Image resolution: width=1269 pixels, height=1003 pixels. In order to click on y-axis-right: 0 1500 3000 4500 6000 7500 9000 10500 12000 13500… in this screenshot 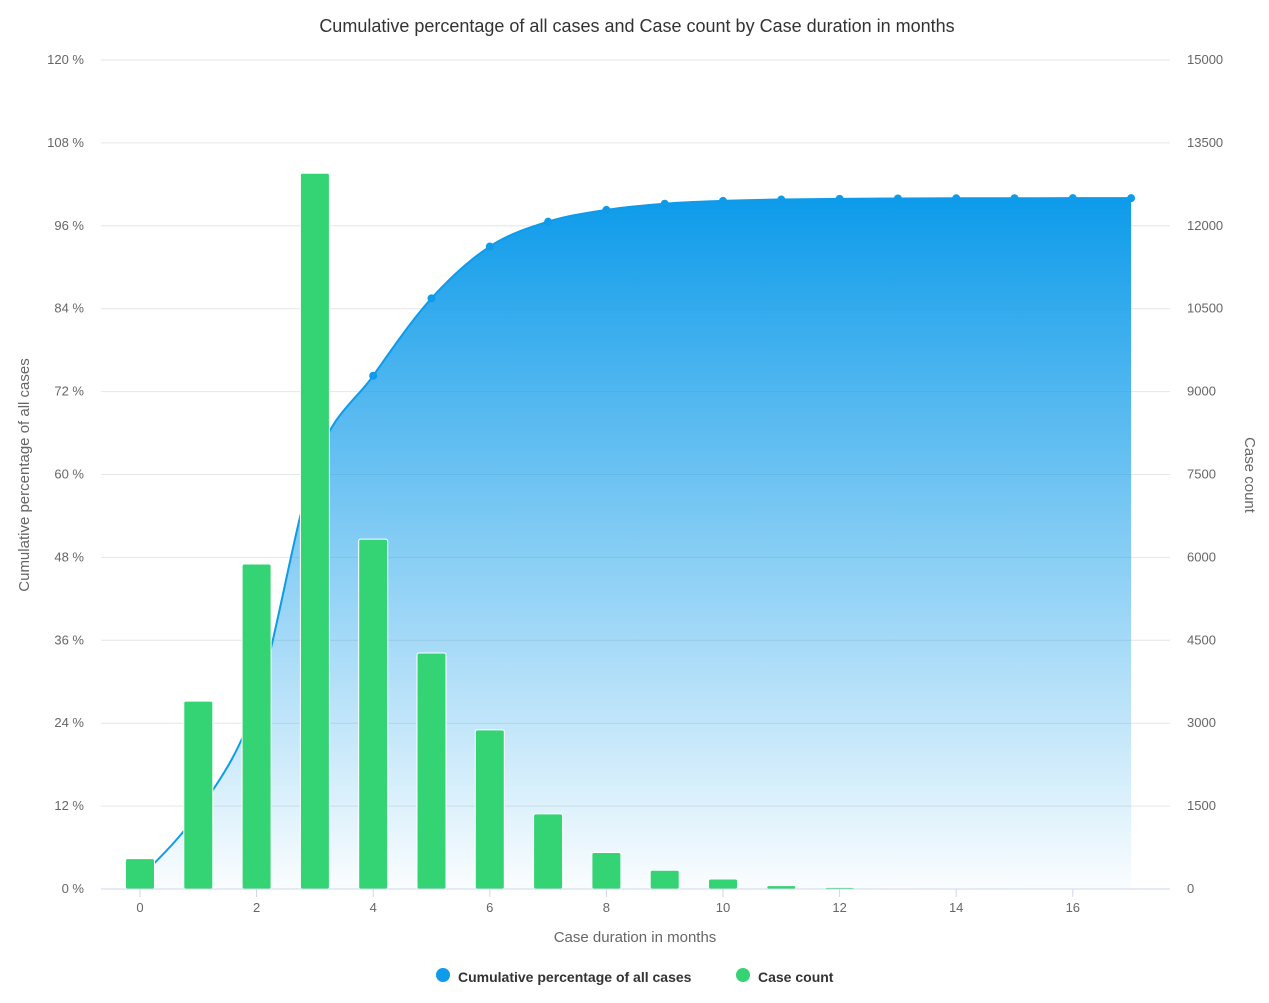, I will do `click(1205, 474)`.